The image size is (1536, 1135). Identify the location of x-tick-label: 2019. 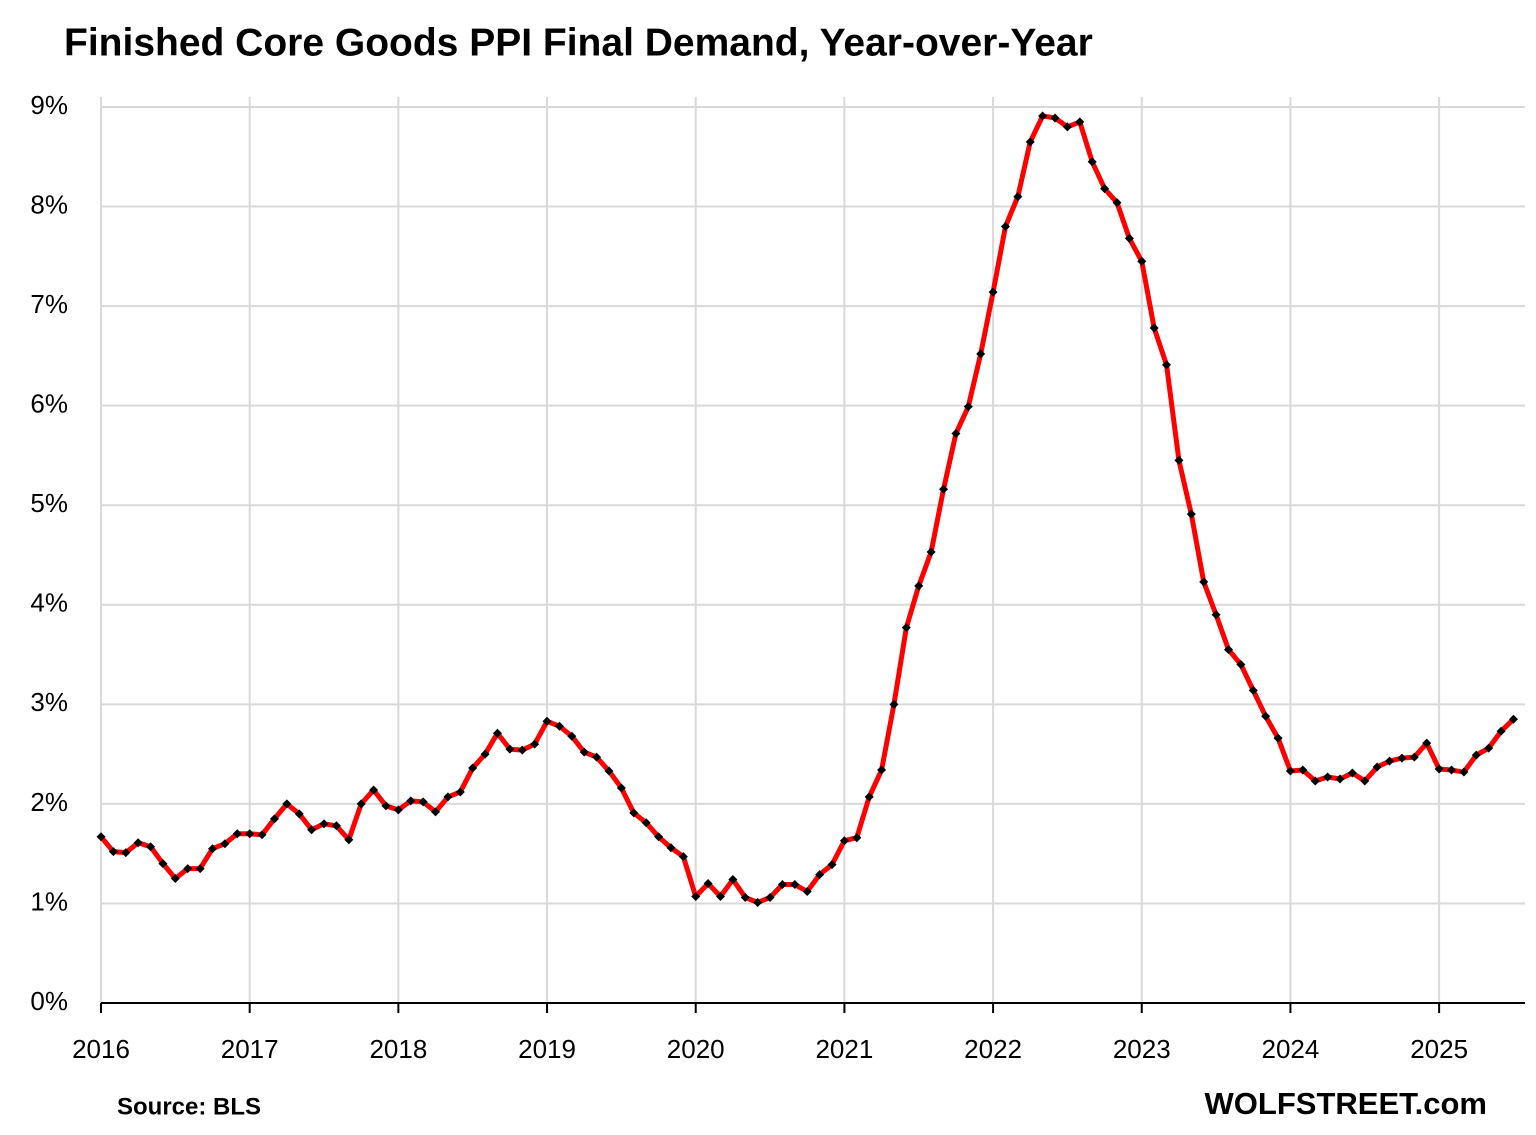
(547, 1049).